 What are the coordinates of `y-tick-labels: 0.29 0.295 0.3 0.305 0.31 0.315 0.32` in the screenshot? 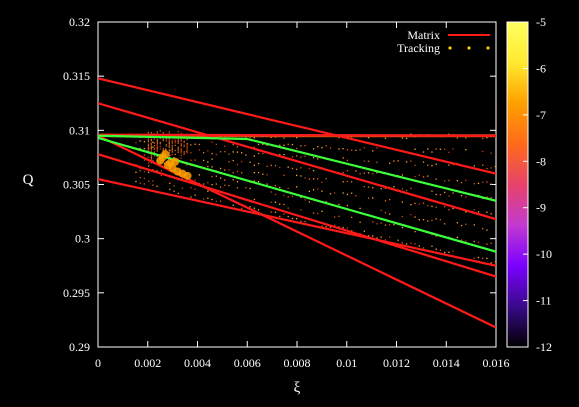 It's located at (76, 184).